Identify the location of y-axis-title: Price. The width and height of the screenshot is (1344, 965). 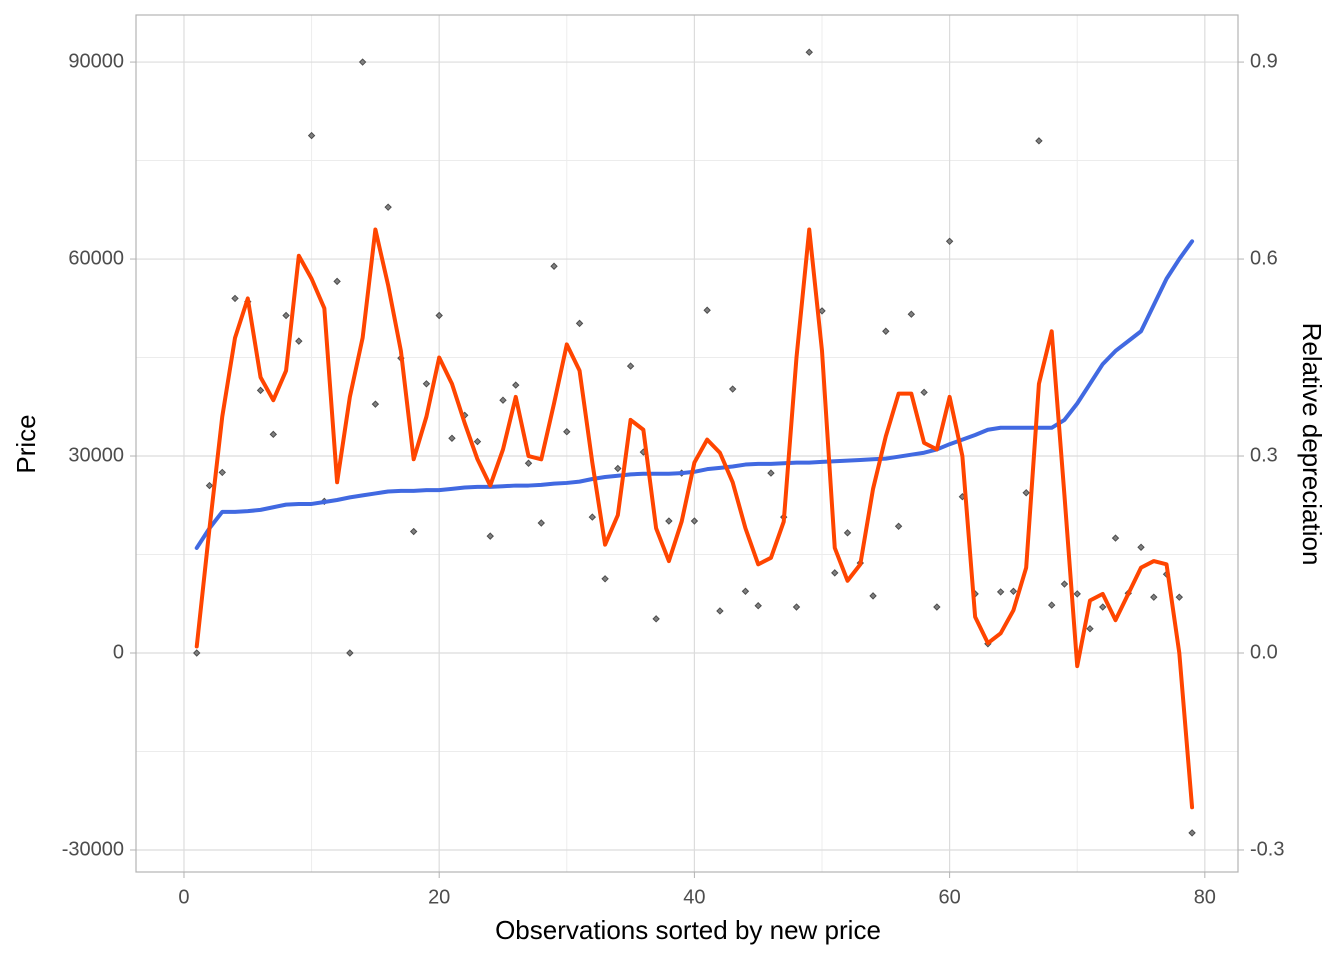
(26, 443).